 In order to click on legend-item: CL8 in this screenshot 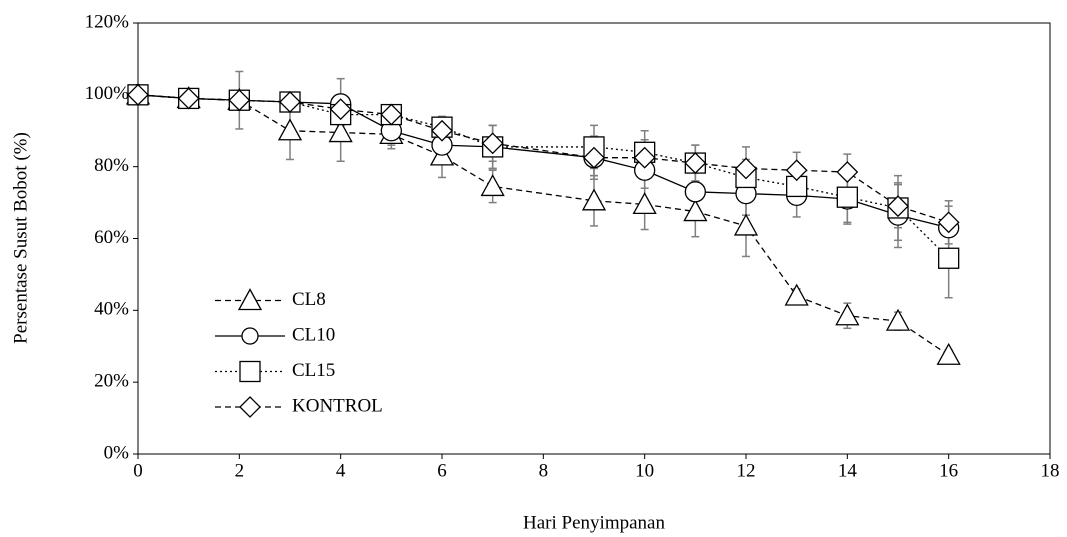, I will do `click(270, 299)`.